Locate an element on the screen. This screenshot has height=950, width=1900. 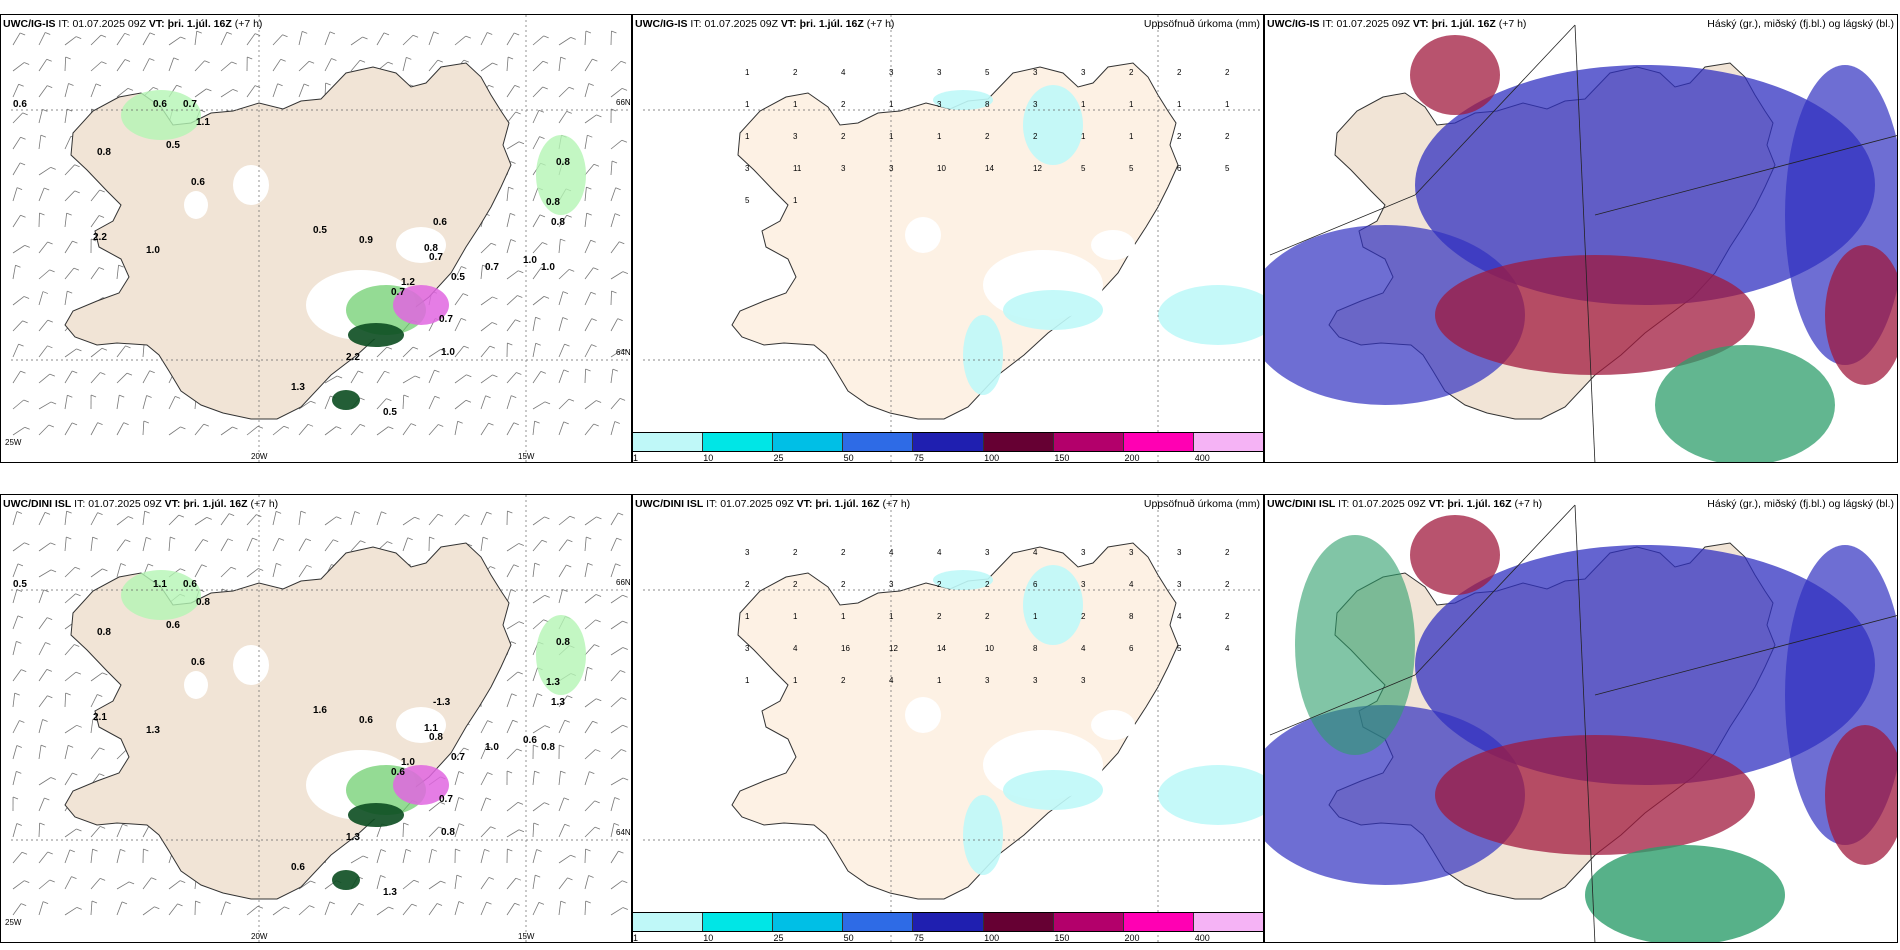
valid-time: þri. 1.júl. 16Z is located at coordinates (1479, 504).